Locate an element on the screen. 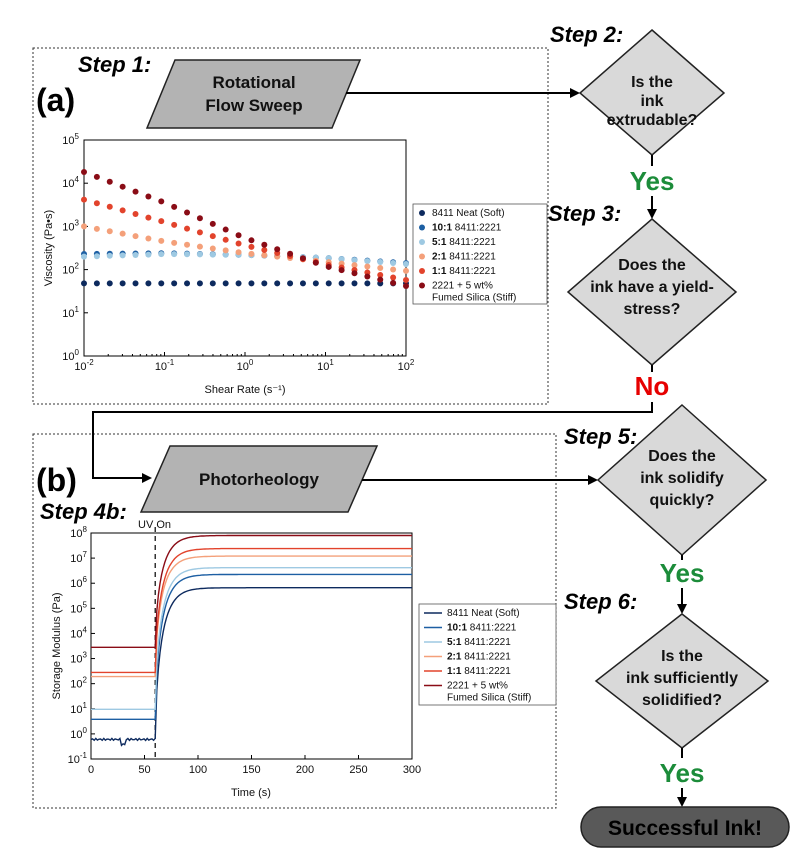  q5-line-2: ink solidify is located at coordinates (682, 478).